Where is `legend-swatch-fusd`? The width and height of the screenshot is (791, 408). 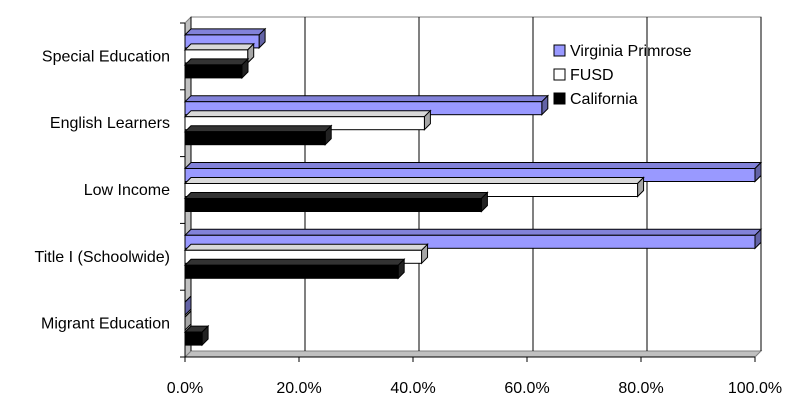
legend-swatch-fusd is located at coordinates (559, 74).